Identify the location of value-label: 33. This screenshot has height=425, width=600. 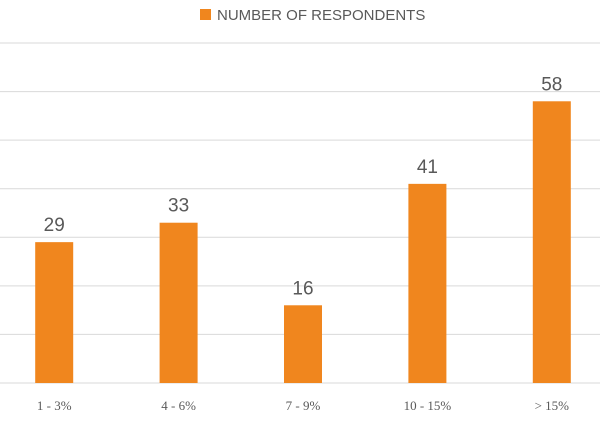
(178, 206).